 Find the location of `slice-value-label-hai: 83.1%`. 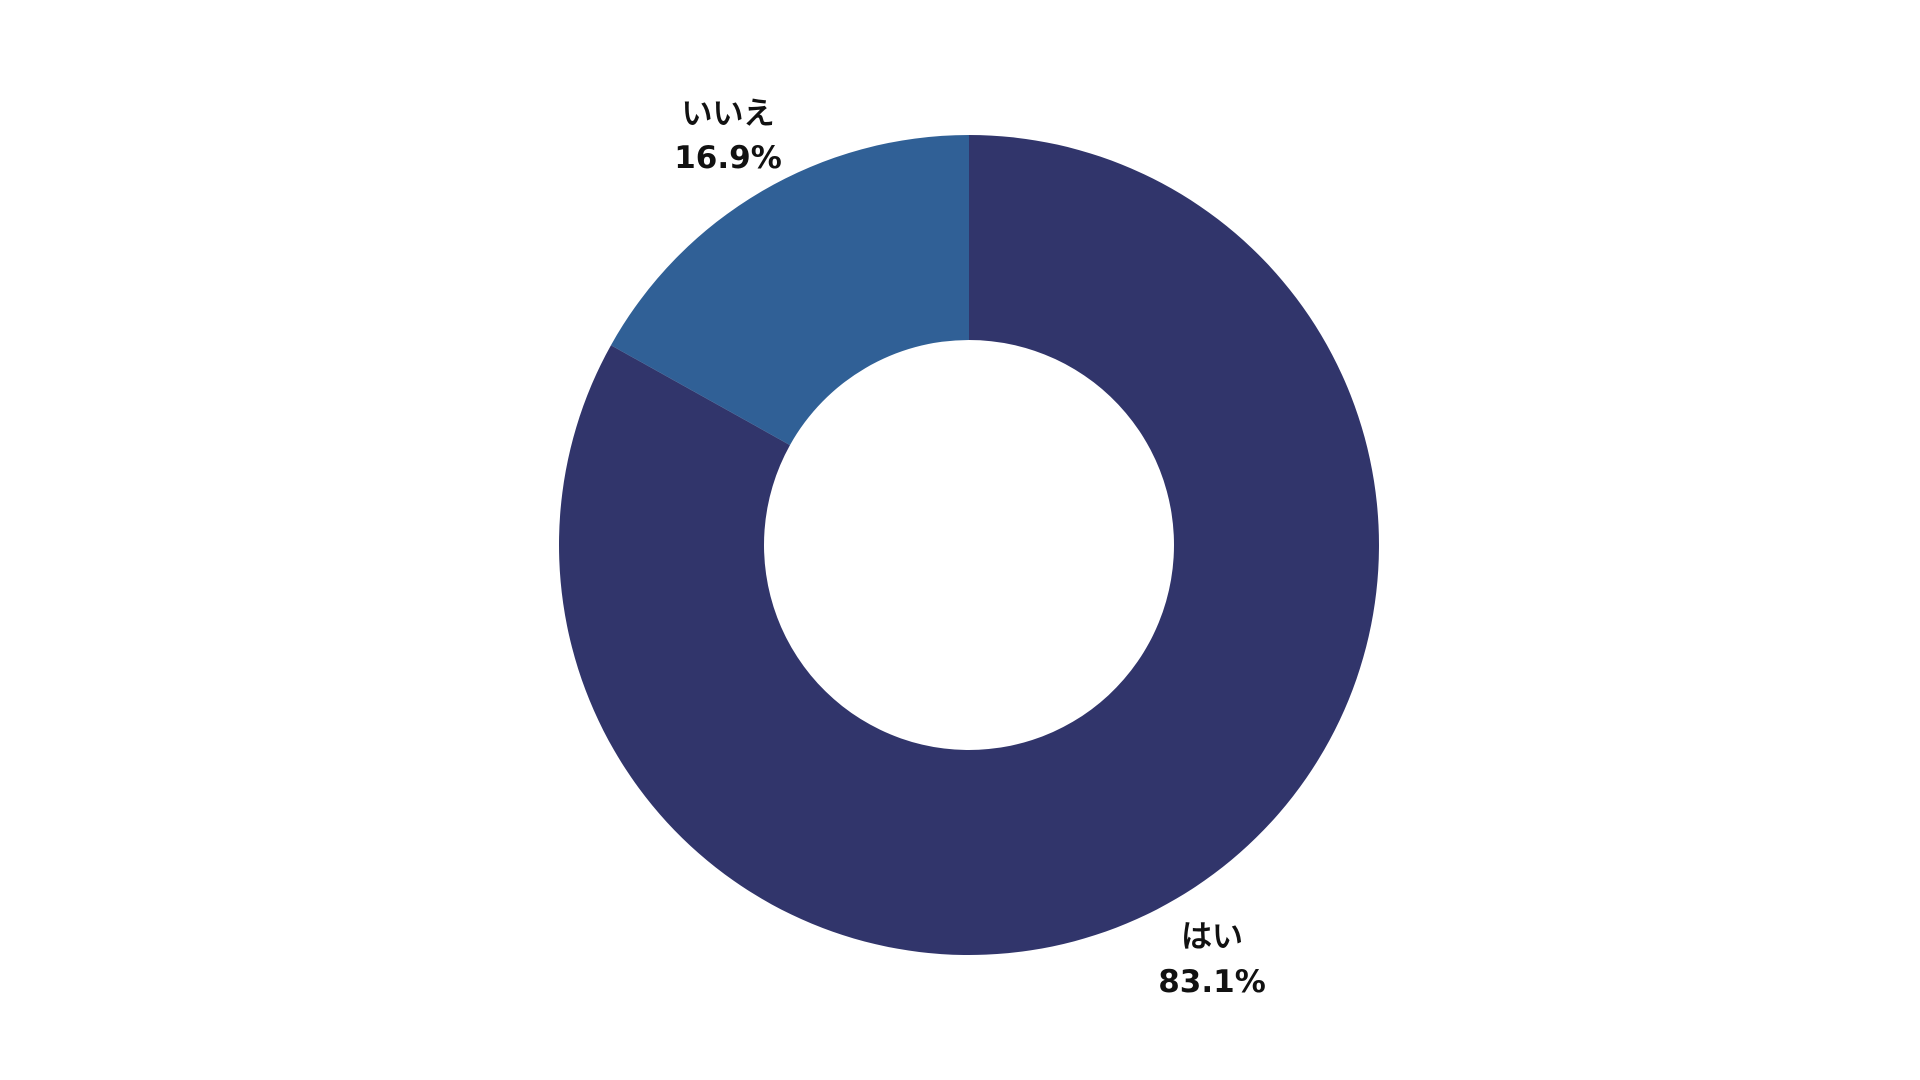

slice-value-label-hai: 83.1% is located at coordinates (1212, 982).